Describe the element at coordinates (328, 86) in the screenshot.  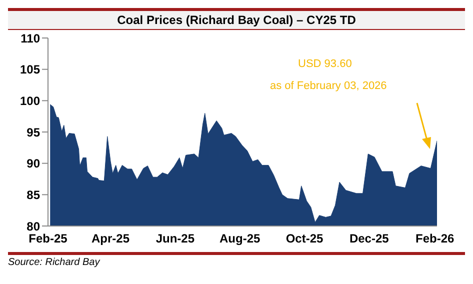
I see `annotation: as of February 03, 2026` at that location.